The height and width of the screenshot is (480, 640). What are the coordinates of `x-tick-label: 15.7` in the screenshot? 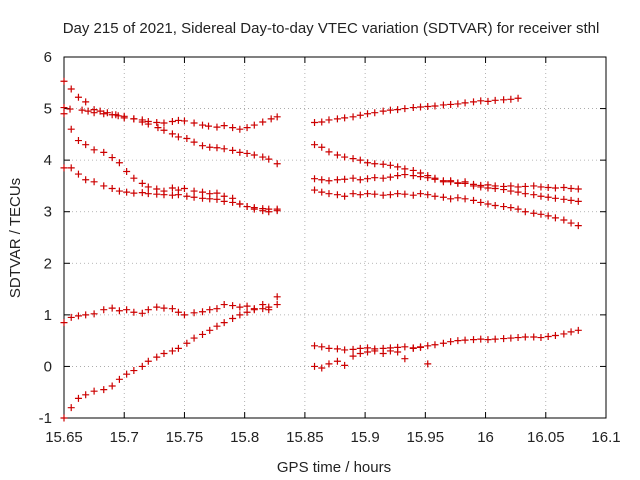 It's located at (124, 437).